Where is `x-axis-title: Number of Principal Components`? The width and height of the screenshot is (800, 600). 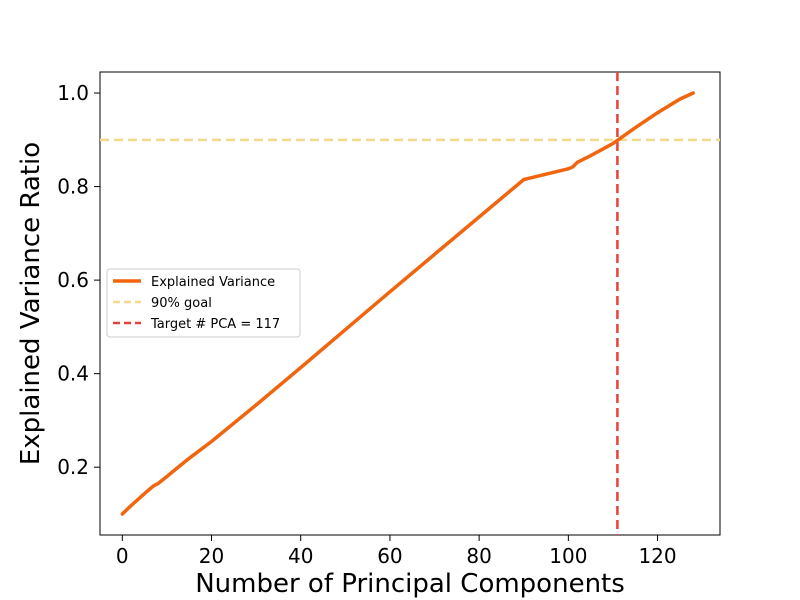 x-axis-title: Number of Principal Components is located at coordinates (410, 584).